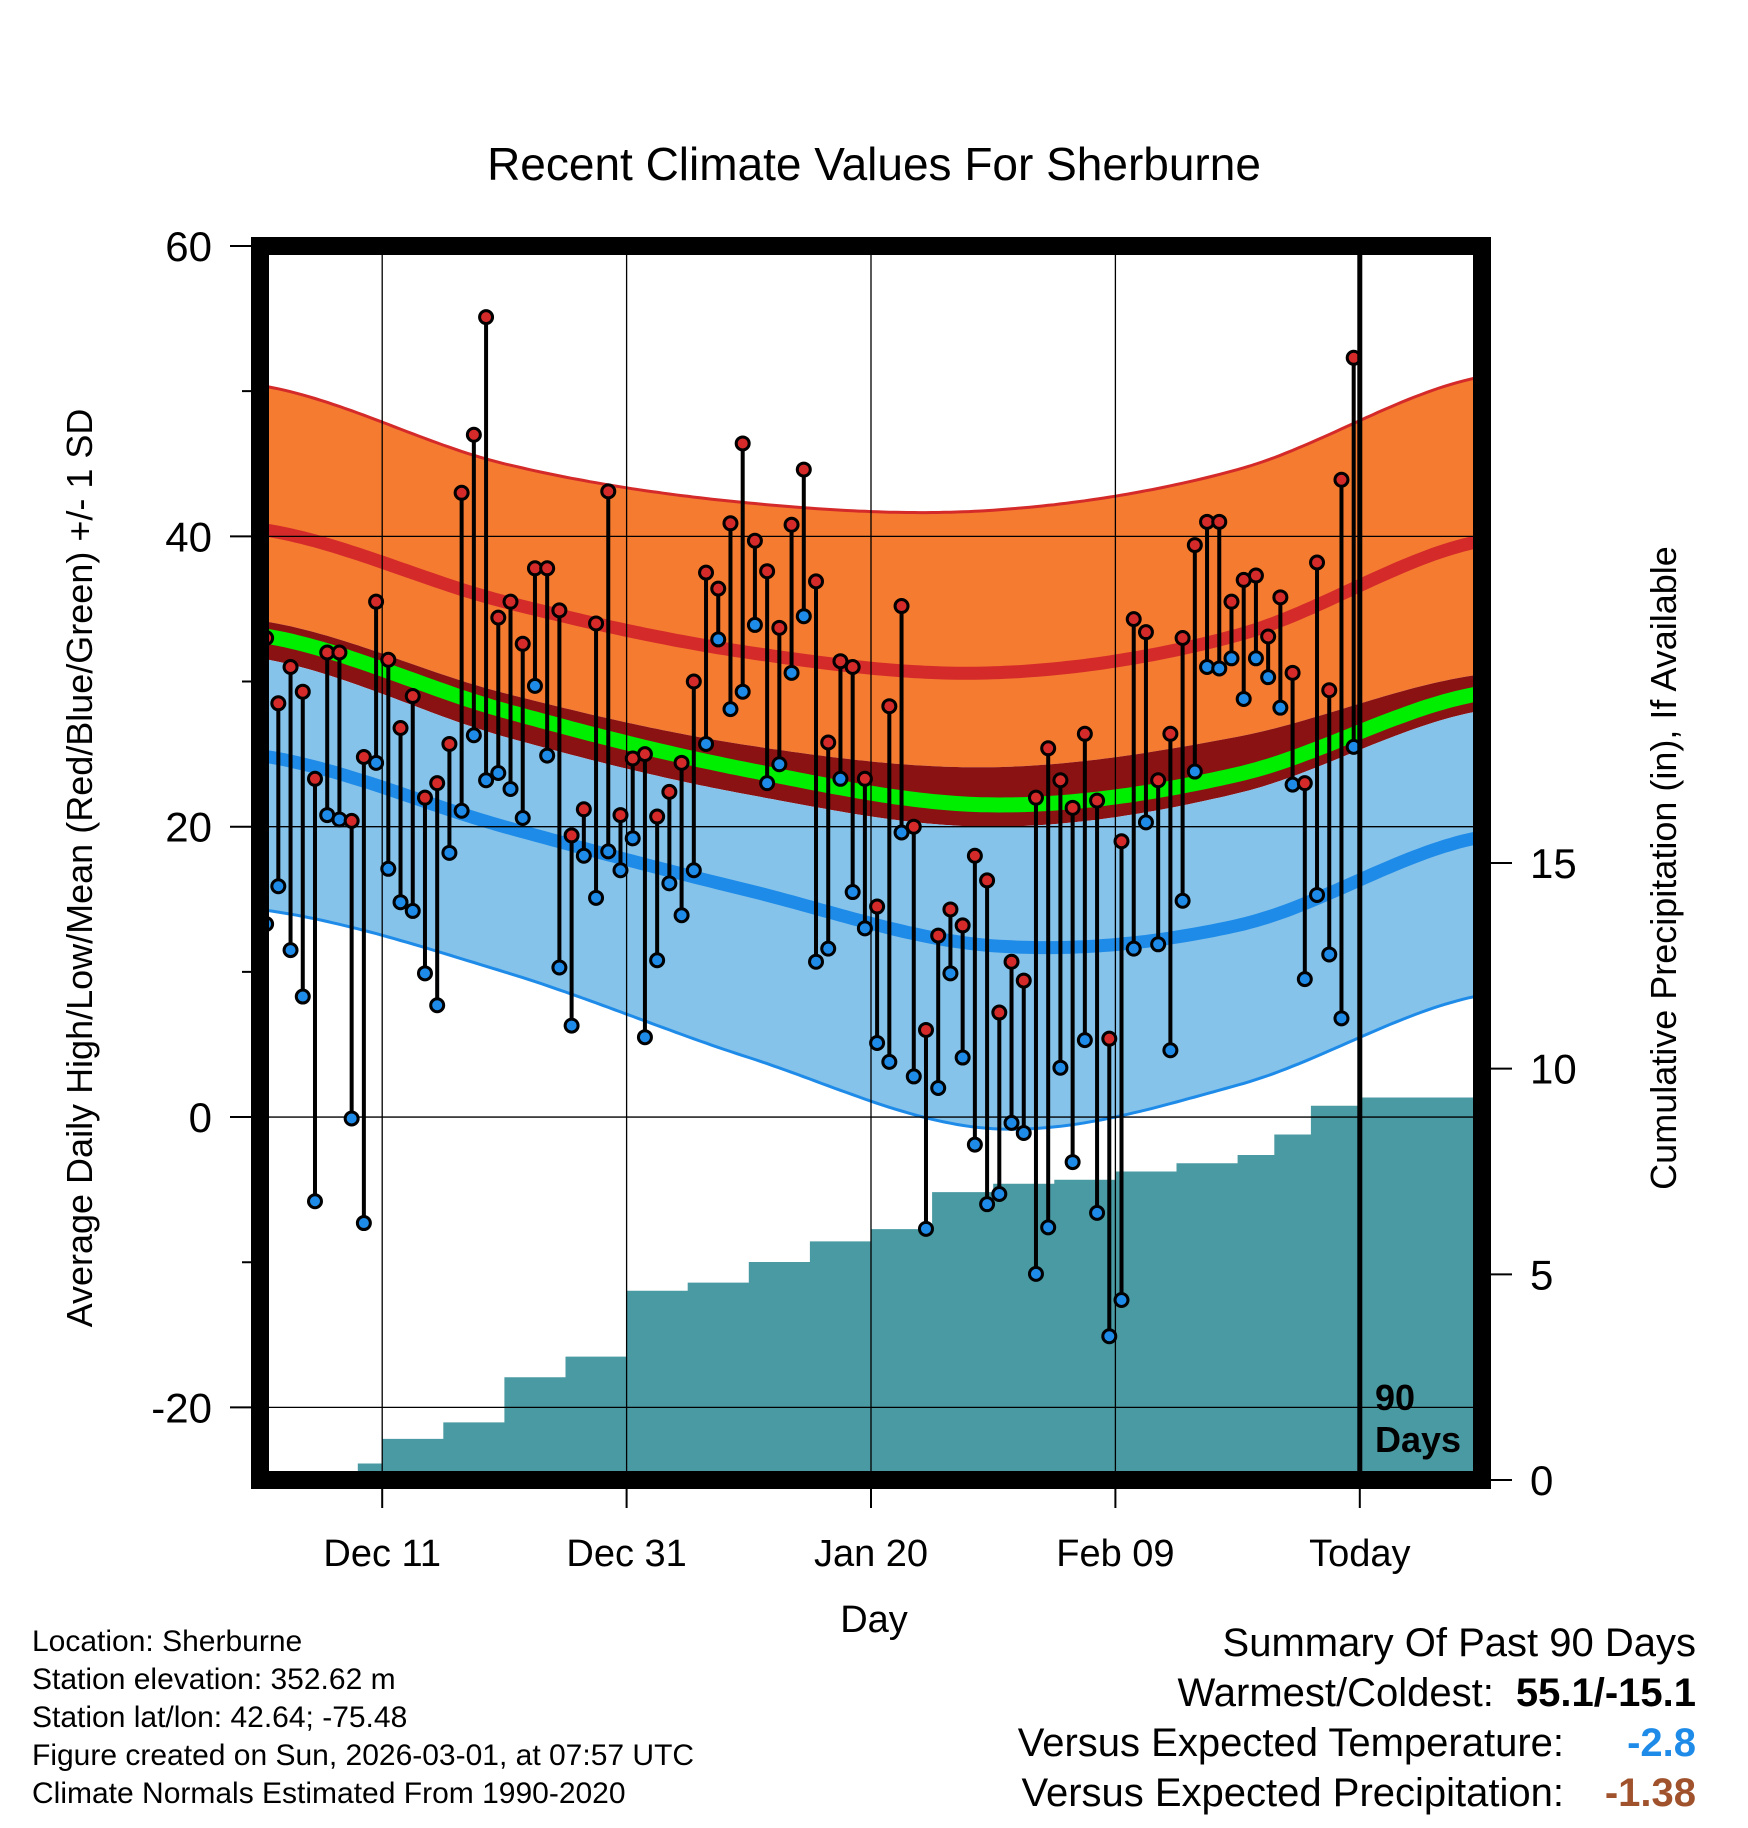 The width and height of the screenshot is (1748, 1828). I want to click on warmest-value: 55.1/-15.1, so click(1605, 1693).